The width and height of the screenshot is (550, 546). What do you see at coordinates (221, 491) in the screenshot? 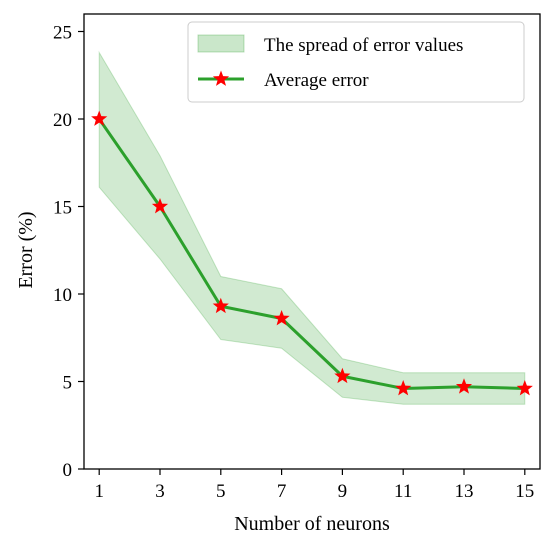
I see `x-tick-label: 5` at bounding box center [221, 491].